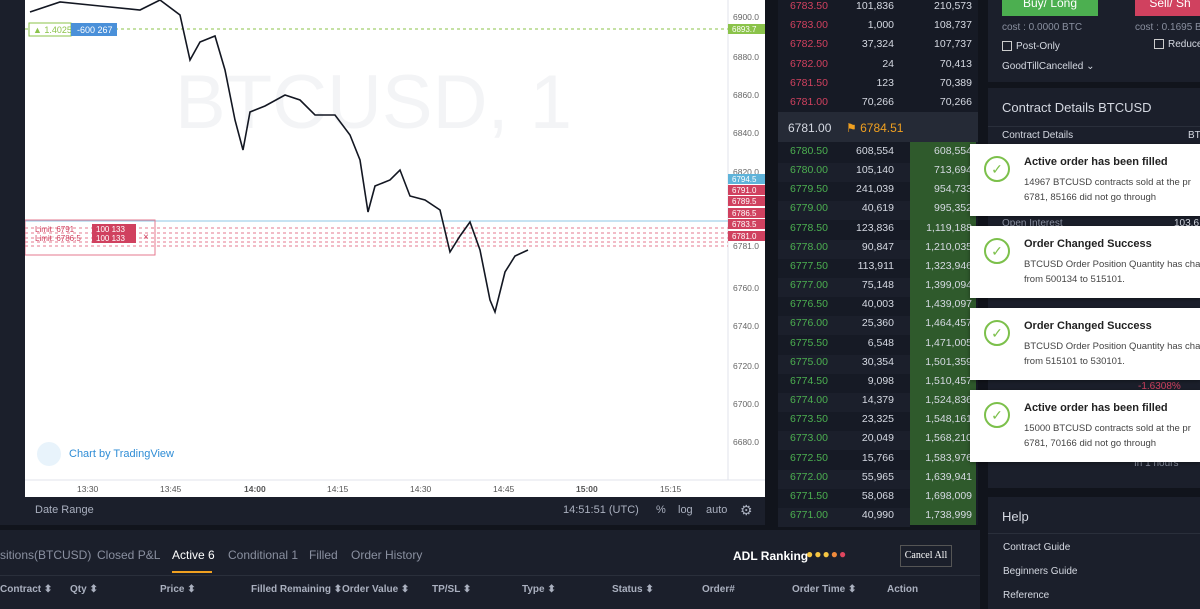 Image resolution: width=1200 pixels, height=609 pixels. What do you see at coordinates (718, 589) in the screenshot?
I see `column-header: Order#` at bounding box center [718, 589].